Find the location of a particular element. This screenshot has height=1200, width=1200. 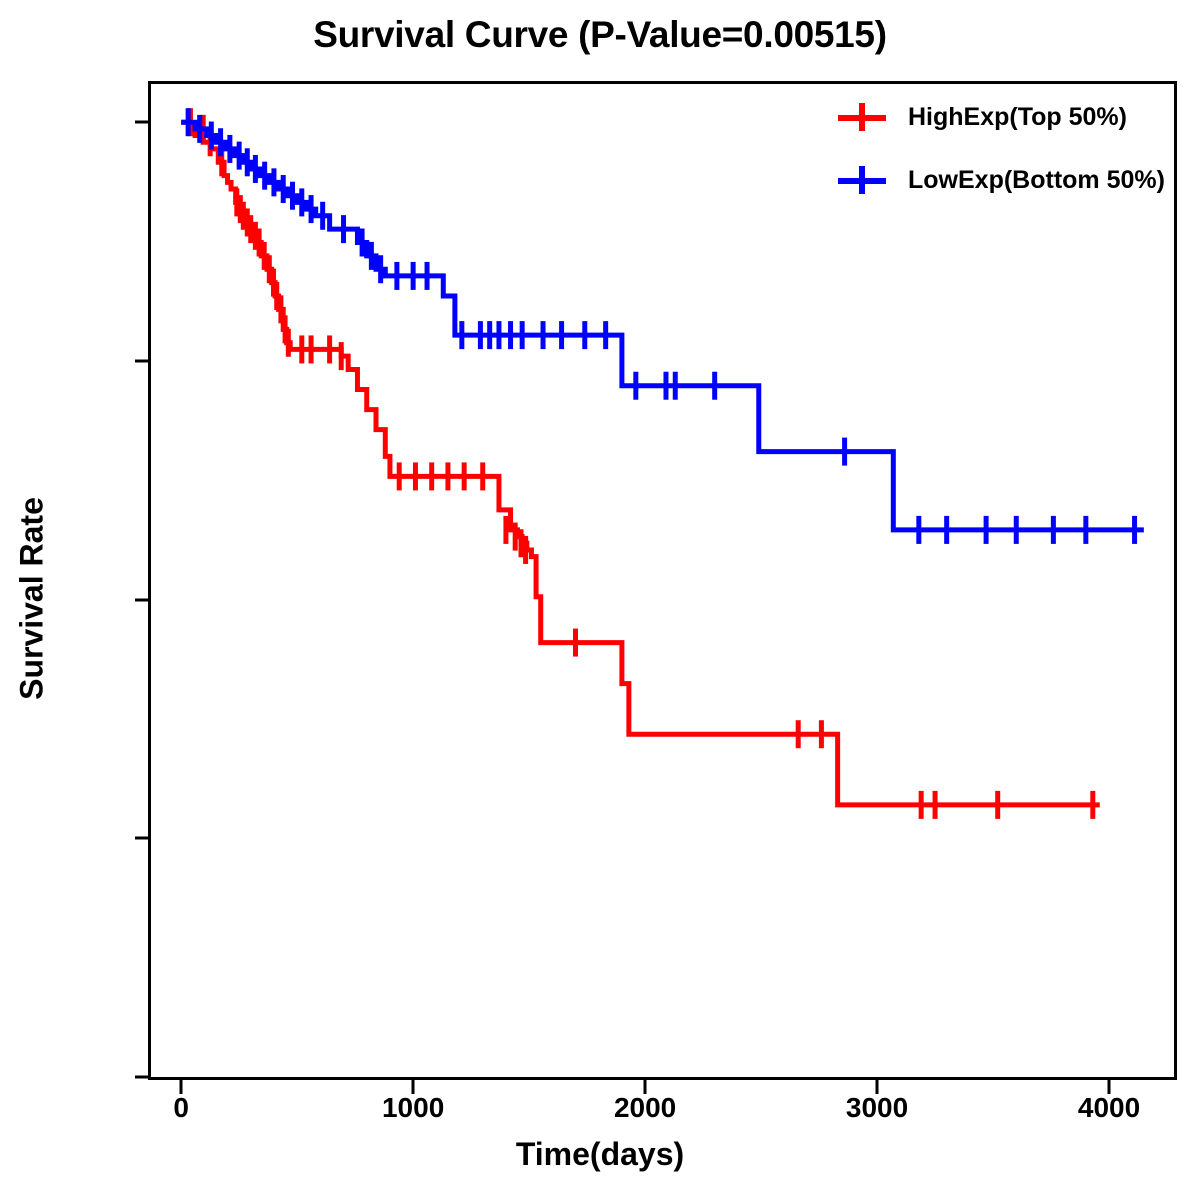

legend: HighExp(Top 50%) LowExp(Bottom 50%) is located at coordinates (1001, 148).